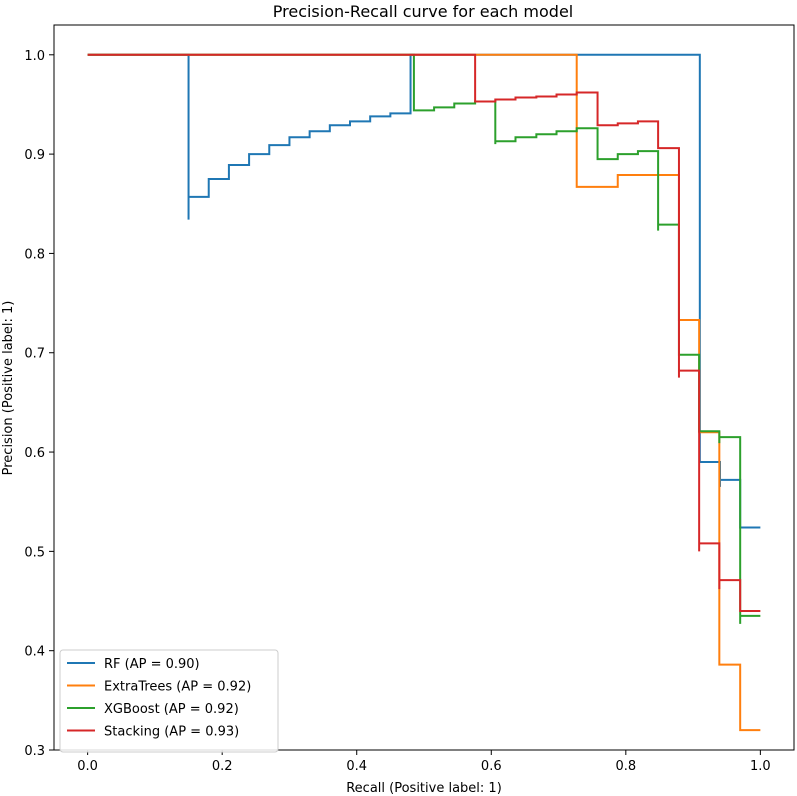 Image resolution: width=797 pixels, height=796 pixels. Describe the element at coordinates (171, 732) in the screenshot. I see `legend-entry: Stacking (AP = 0.93)` at that location.